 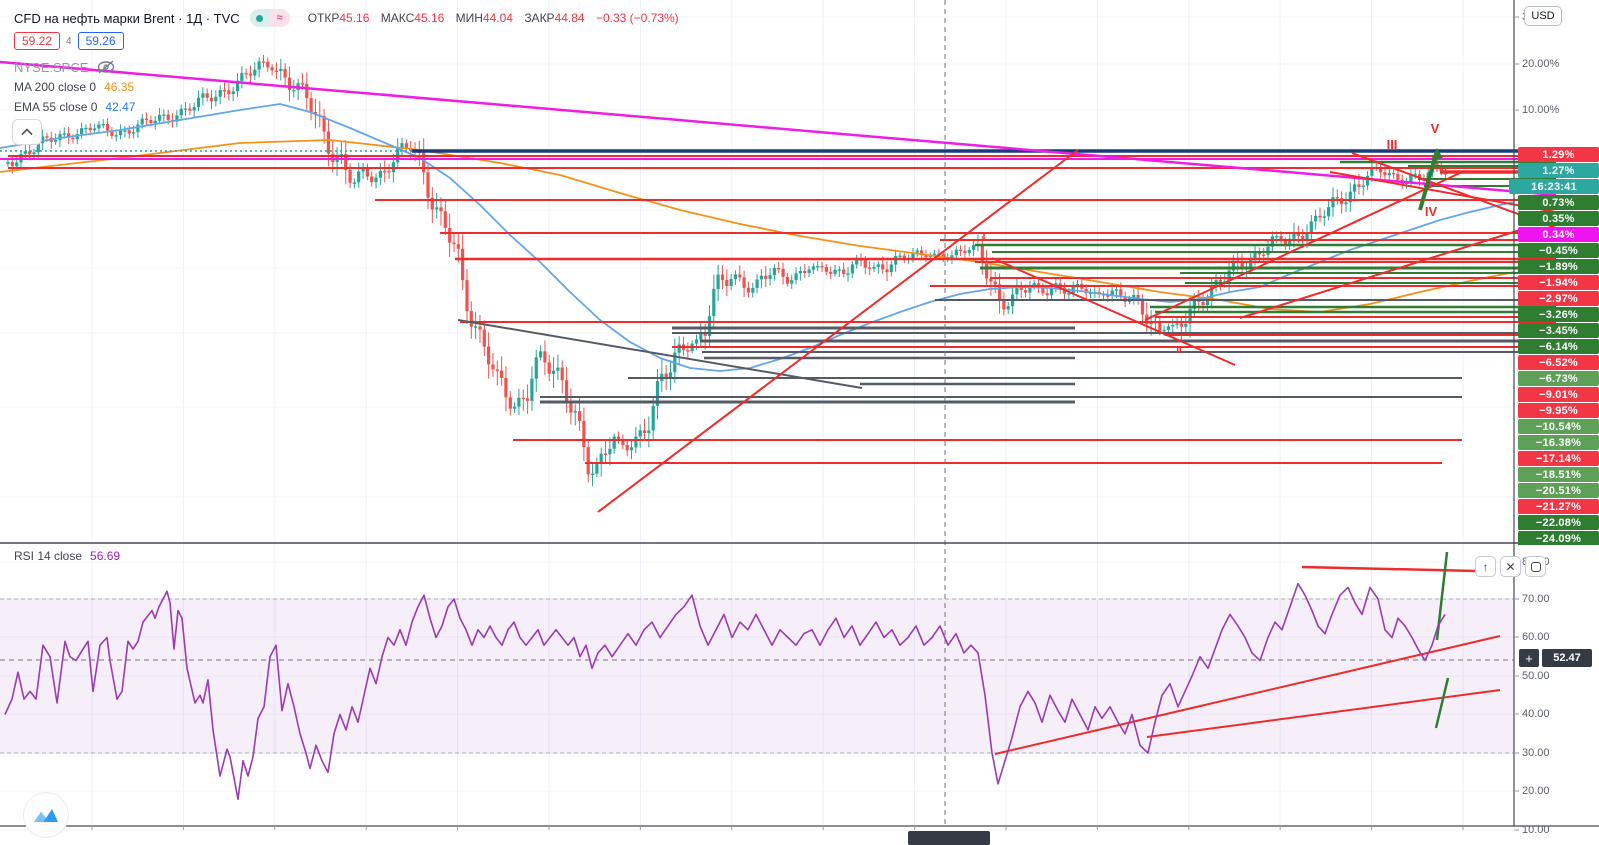 I want to click on currency-toggle-button: USD, so click(x=1543, y=16).